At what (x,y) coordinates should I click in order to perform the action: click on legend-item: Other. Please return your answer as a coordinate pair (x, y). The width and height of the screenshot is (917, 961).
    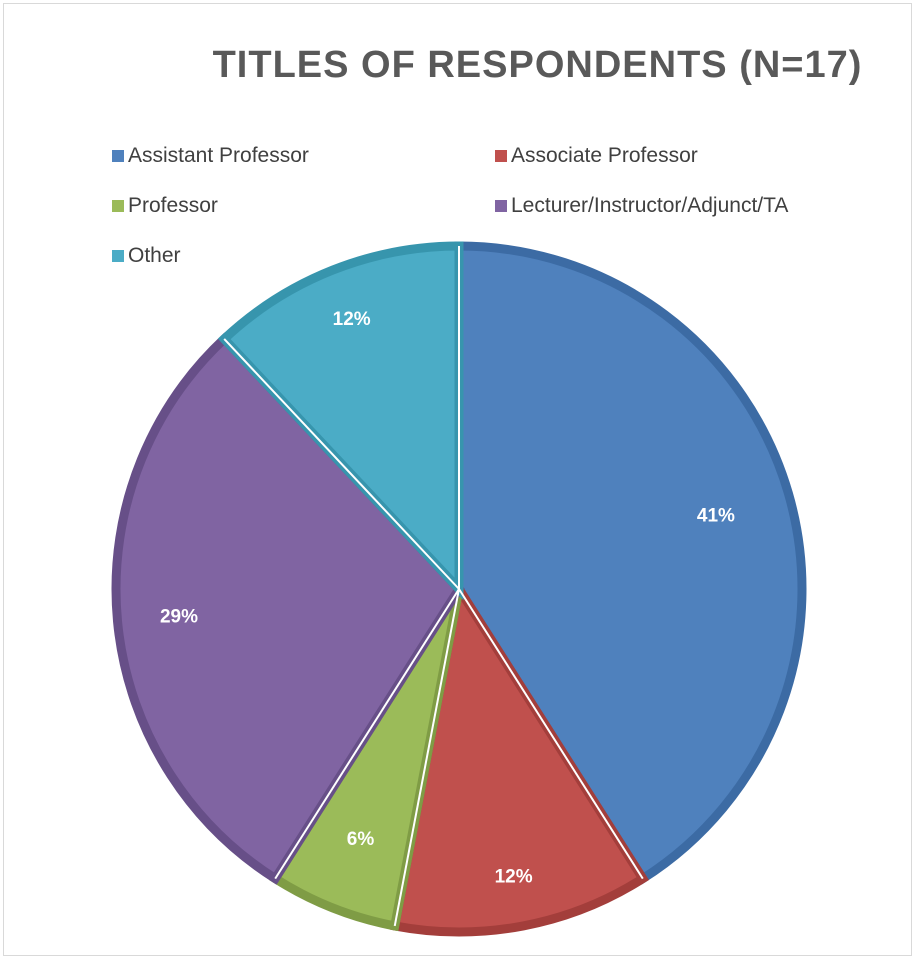
    Looking at the image, I should click on (146, 256).